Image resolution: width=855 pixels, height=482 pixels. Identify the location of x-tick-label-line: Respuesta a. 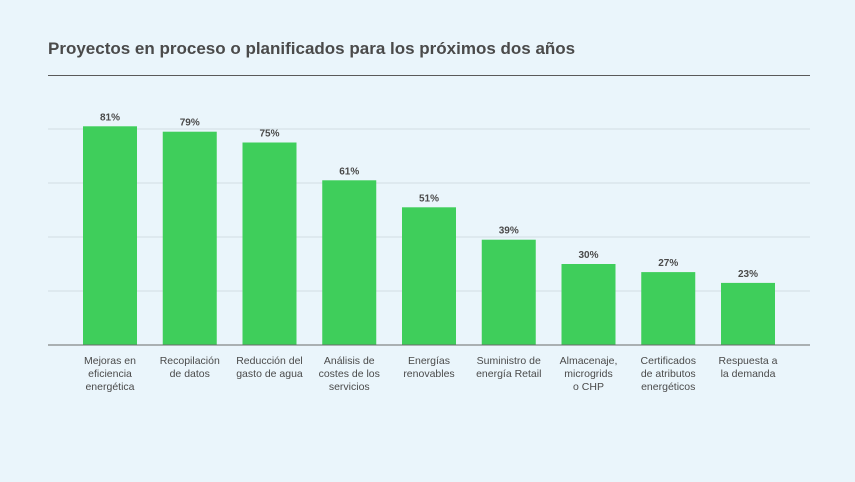
(748, 361).